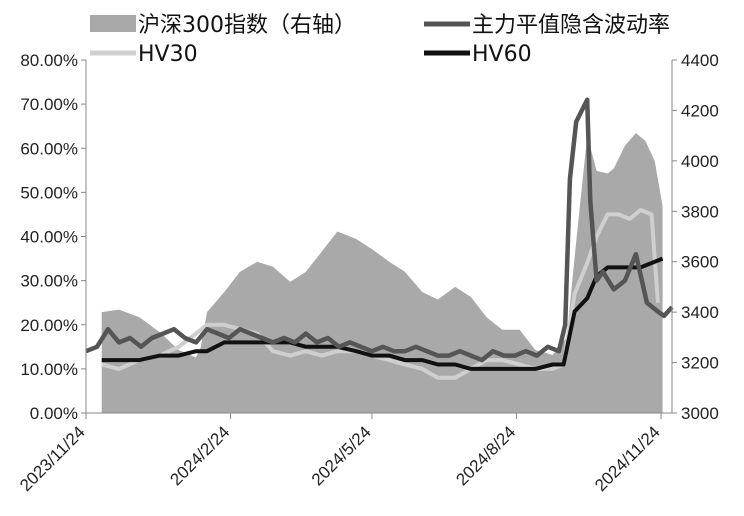 The height and width of the screenshot is (516, 744). Describe the element at coordinates (700, 363) in the screenshot. I see `right-tick-label: 3200` at that location.